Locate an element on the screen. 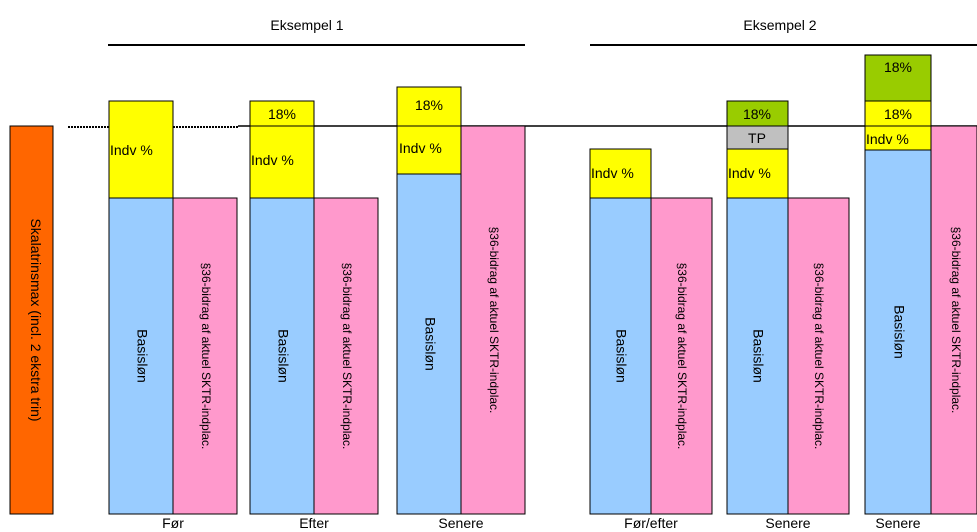  tp-label: TP is located at coordinates (757, 138).